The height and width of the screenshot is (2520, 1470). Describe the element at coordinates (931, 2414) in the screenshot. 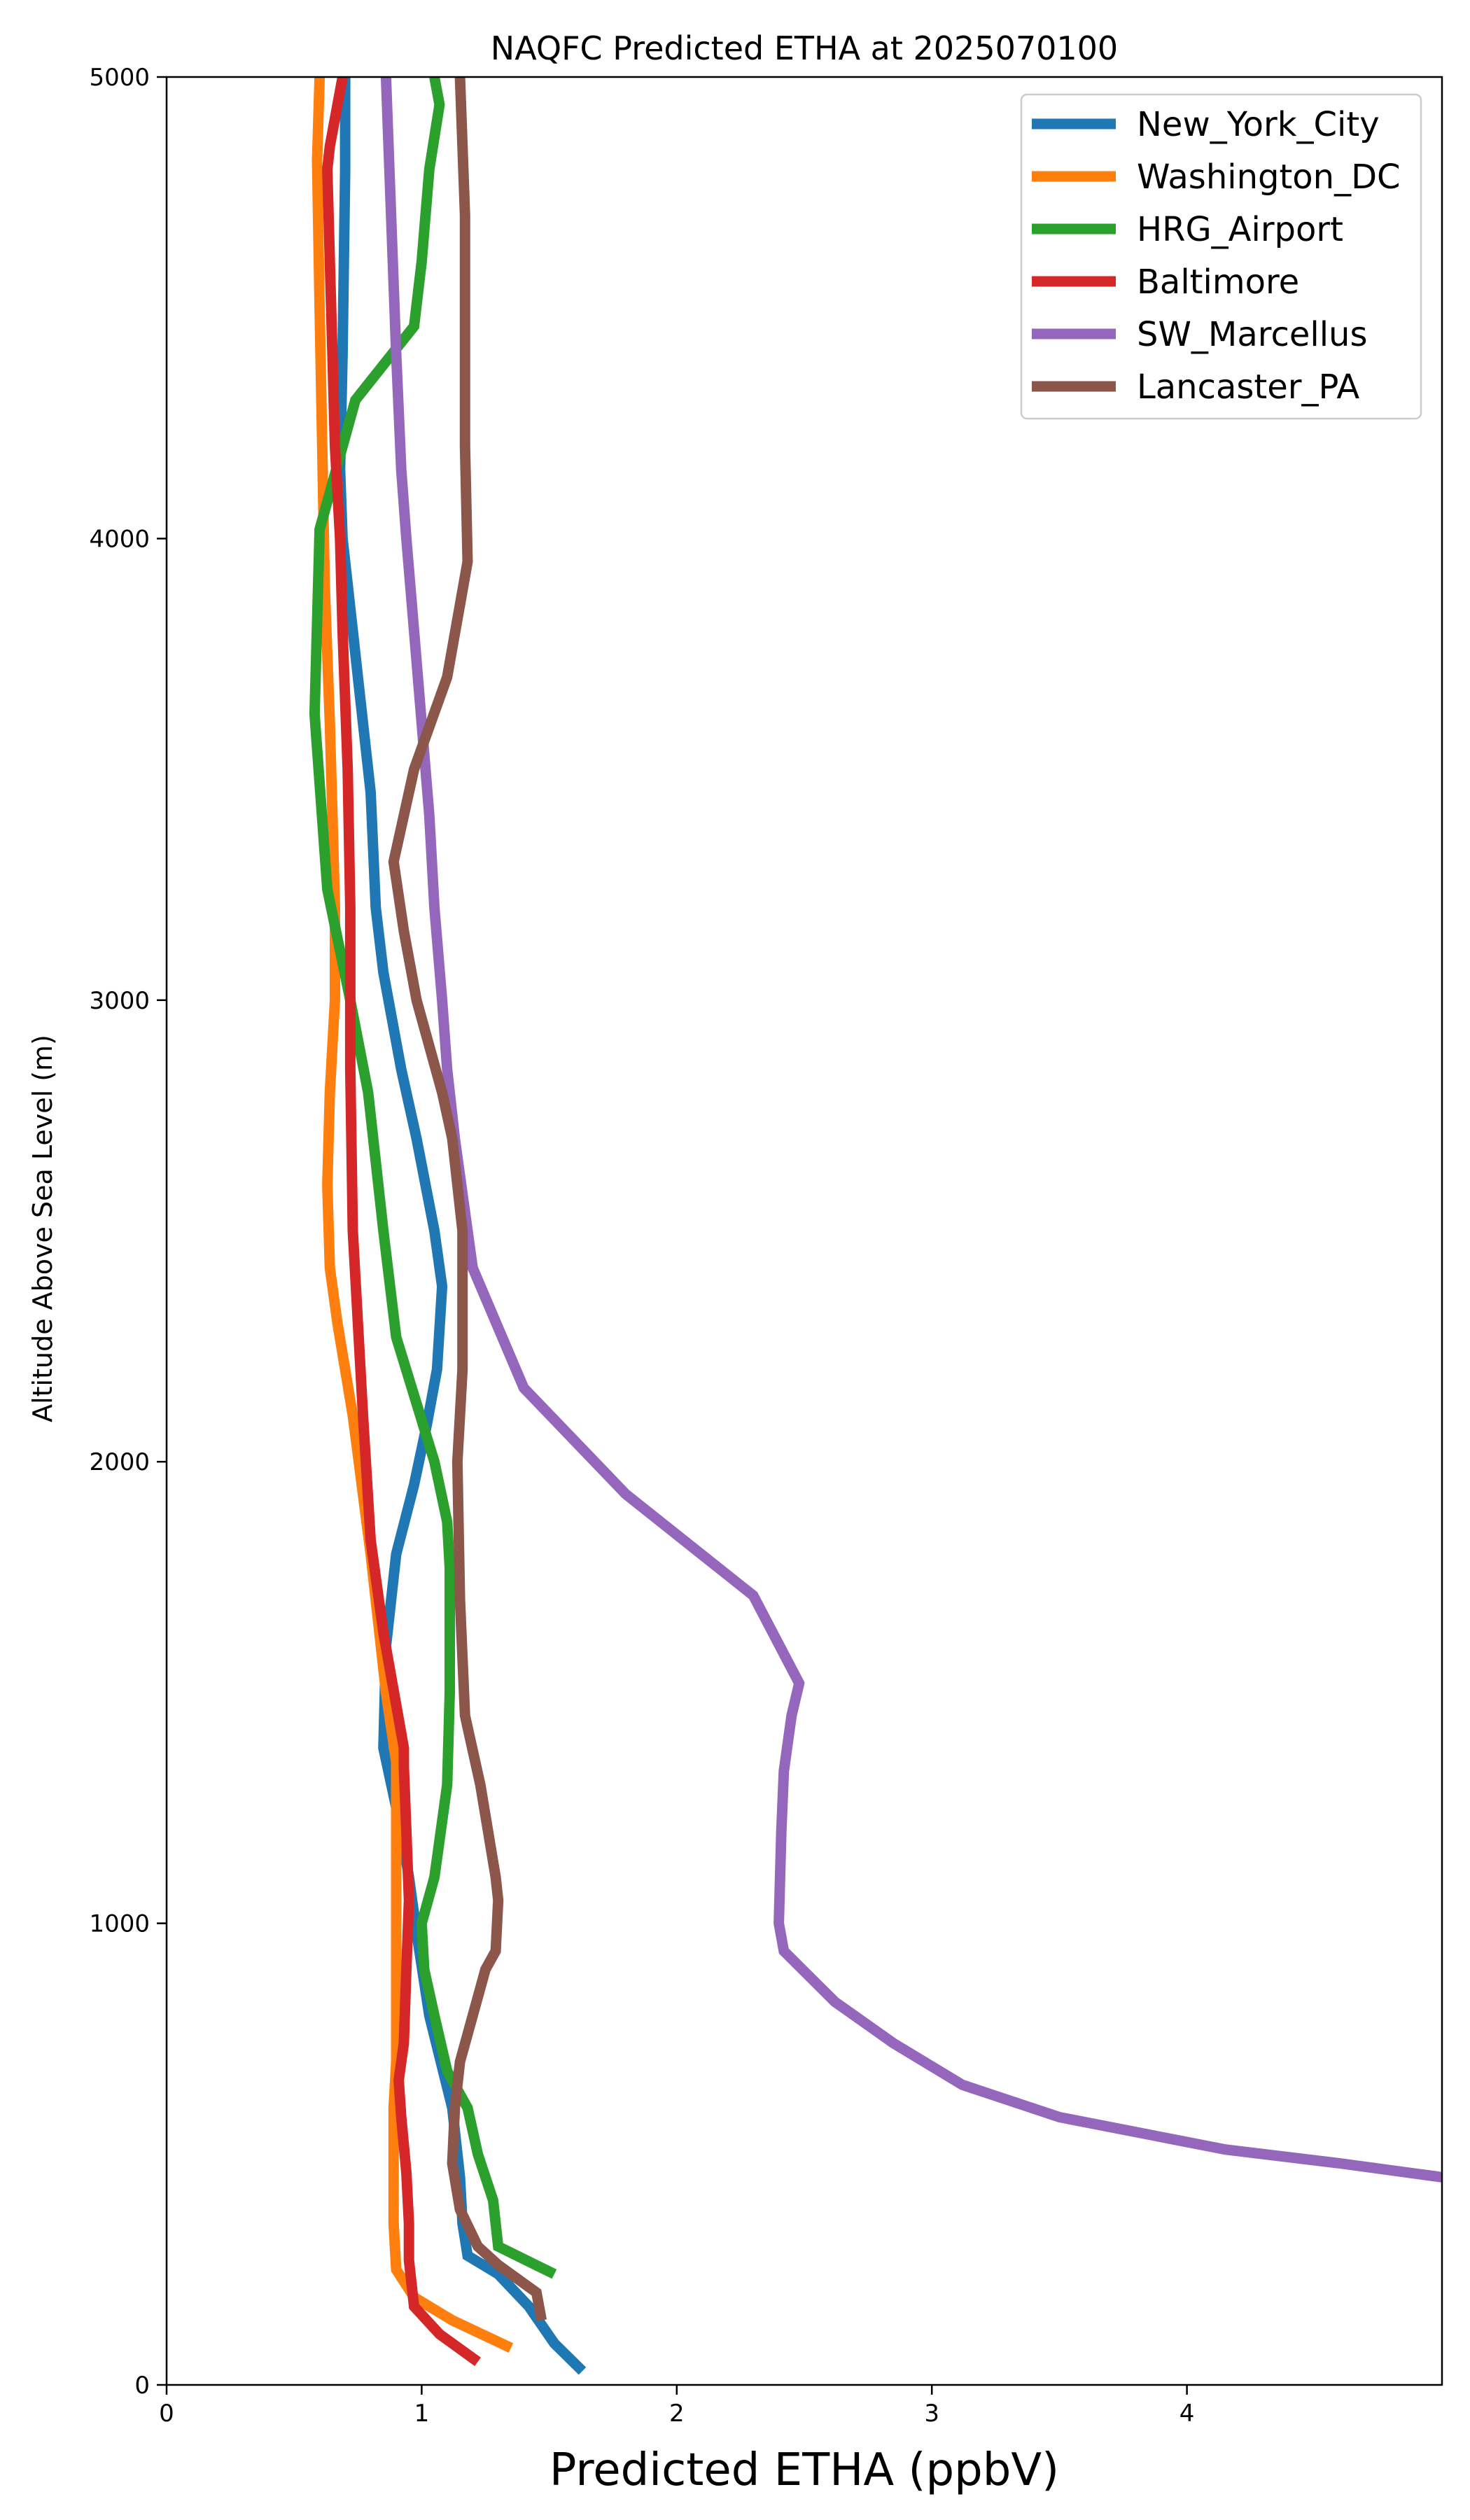

I see `x-tick-label: 3` at that location.